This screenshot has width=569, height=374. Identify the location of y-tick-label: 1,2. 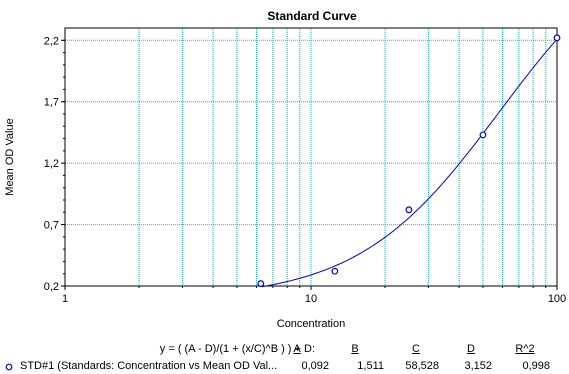
(51, 164).